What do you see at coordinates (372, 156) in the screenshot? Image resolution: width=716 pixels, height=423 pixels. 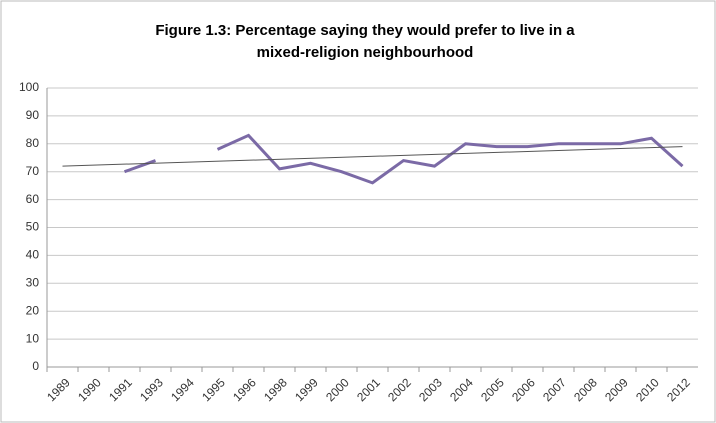 I see `trend-line` at bounding box center [372, 156].